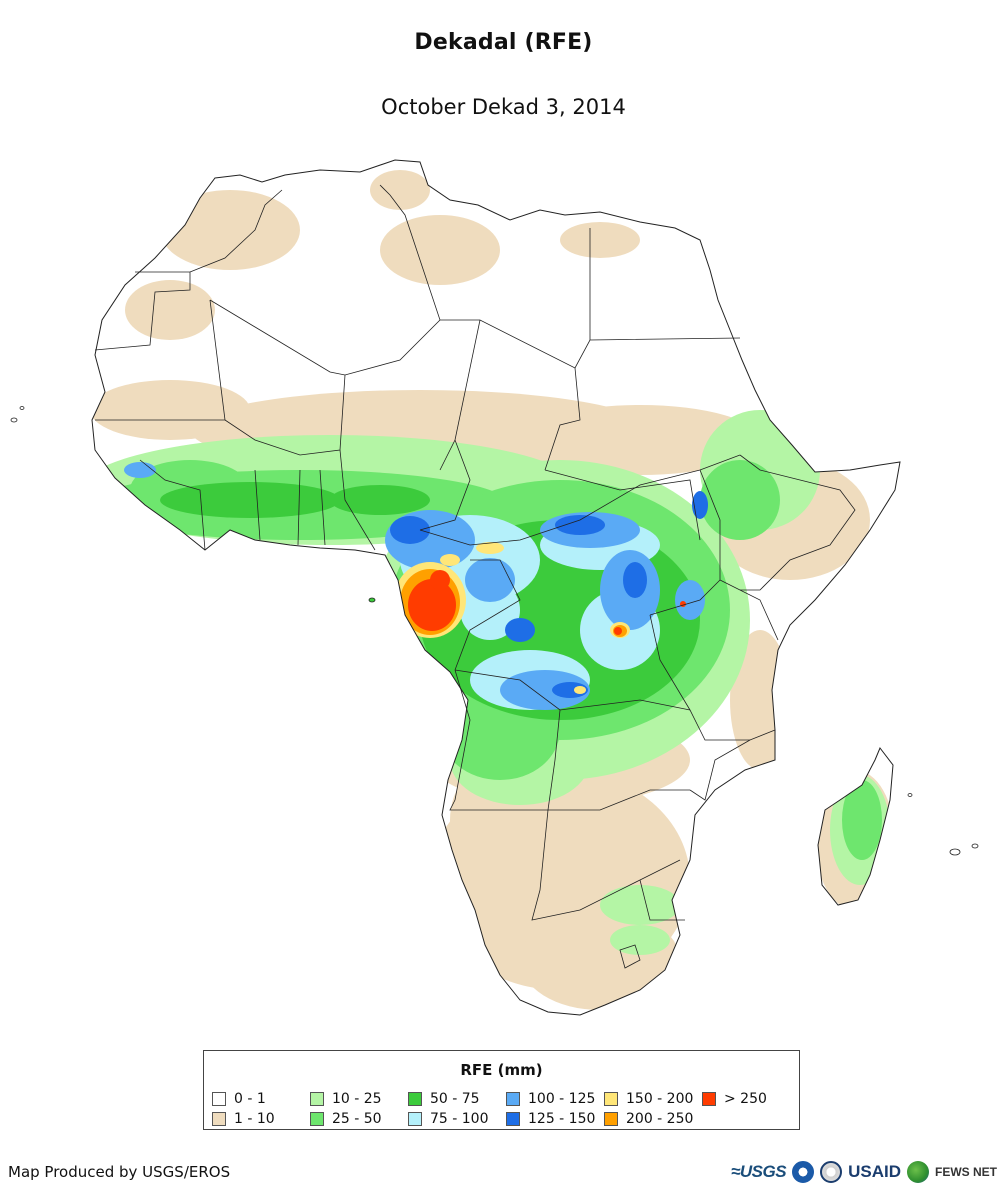 The width and height of the screenshot is (1007, 1200). What do you see at coordinates (503, 42) in the screenshot?
I see `map-title: Dekadal (RFE)` at bounding box center [503, 42].